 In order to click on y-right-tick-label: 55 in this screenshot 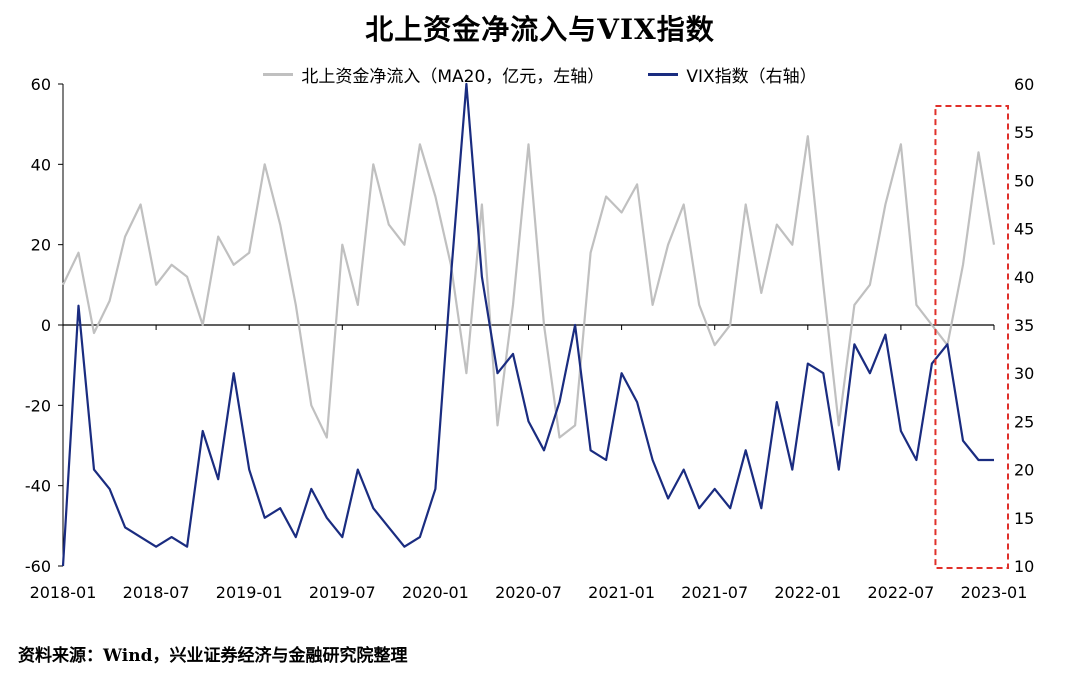, I will do `click(1024, 132)`.